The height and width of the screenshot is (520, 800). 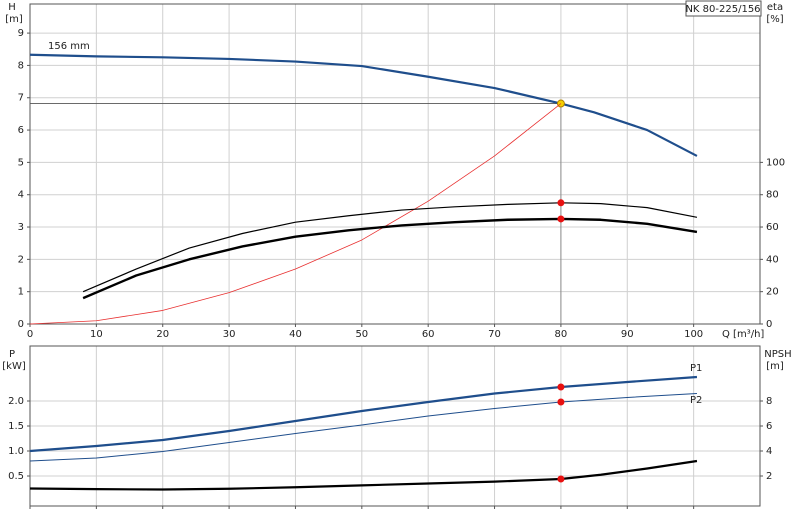 What do you see at coordinates (772, 259) in the screenshot?
I see `y2-tick-label: 40` at bounding box center [772, 259].